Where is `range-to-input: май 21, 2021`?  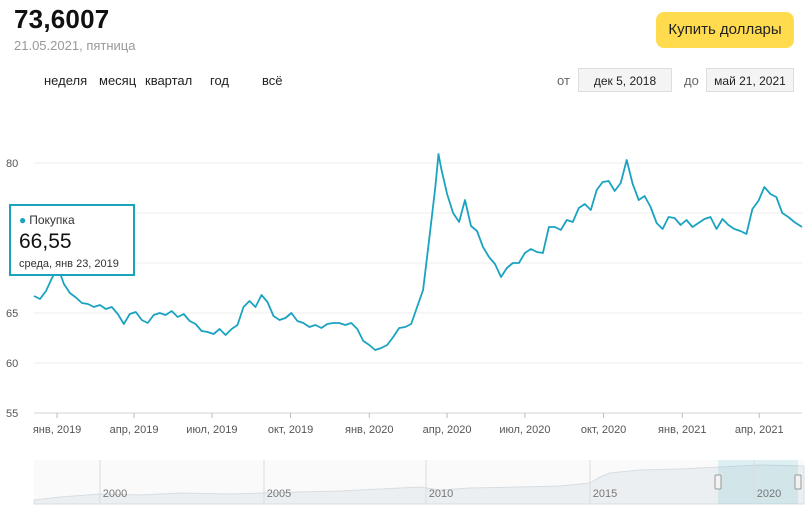
range-to-input: май 21, 2021 is located at coordinates (750, 80).